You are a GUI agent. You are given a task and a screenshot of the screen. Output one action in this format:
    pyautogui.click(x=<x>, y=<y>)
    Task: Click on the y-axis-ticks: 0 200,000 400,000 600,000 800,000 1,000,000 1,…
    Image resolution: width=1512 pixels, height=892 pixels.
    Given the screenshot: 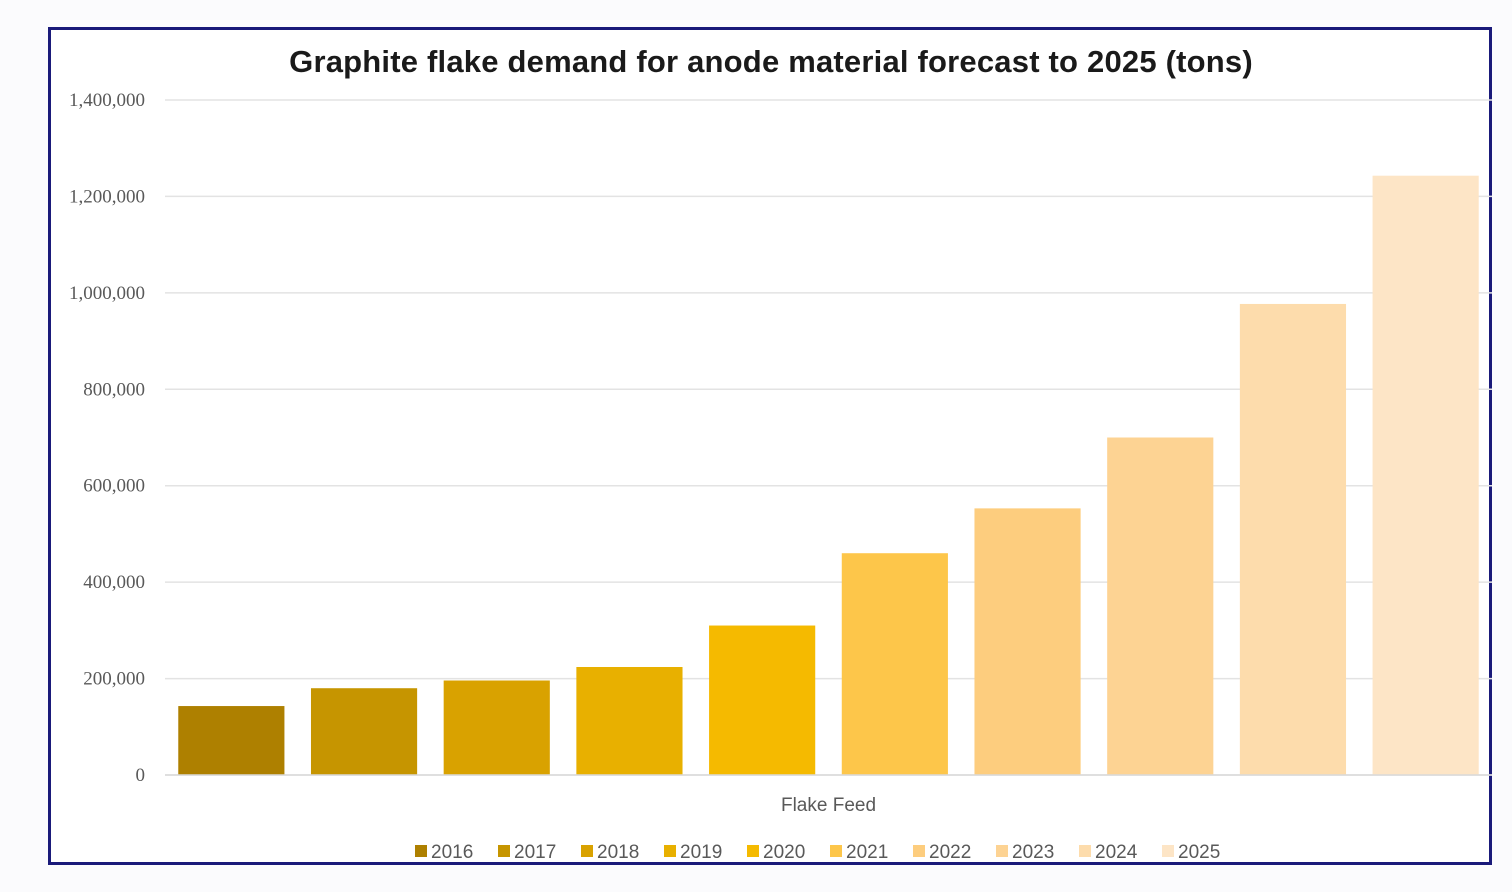 What is the action you would take?
    pyautogui.click(x=107, y=438)
    